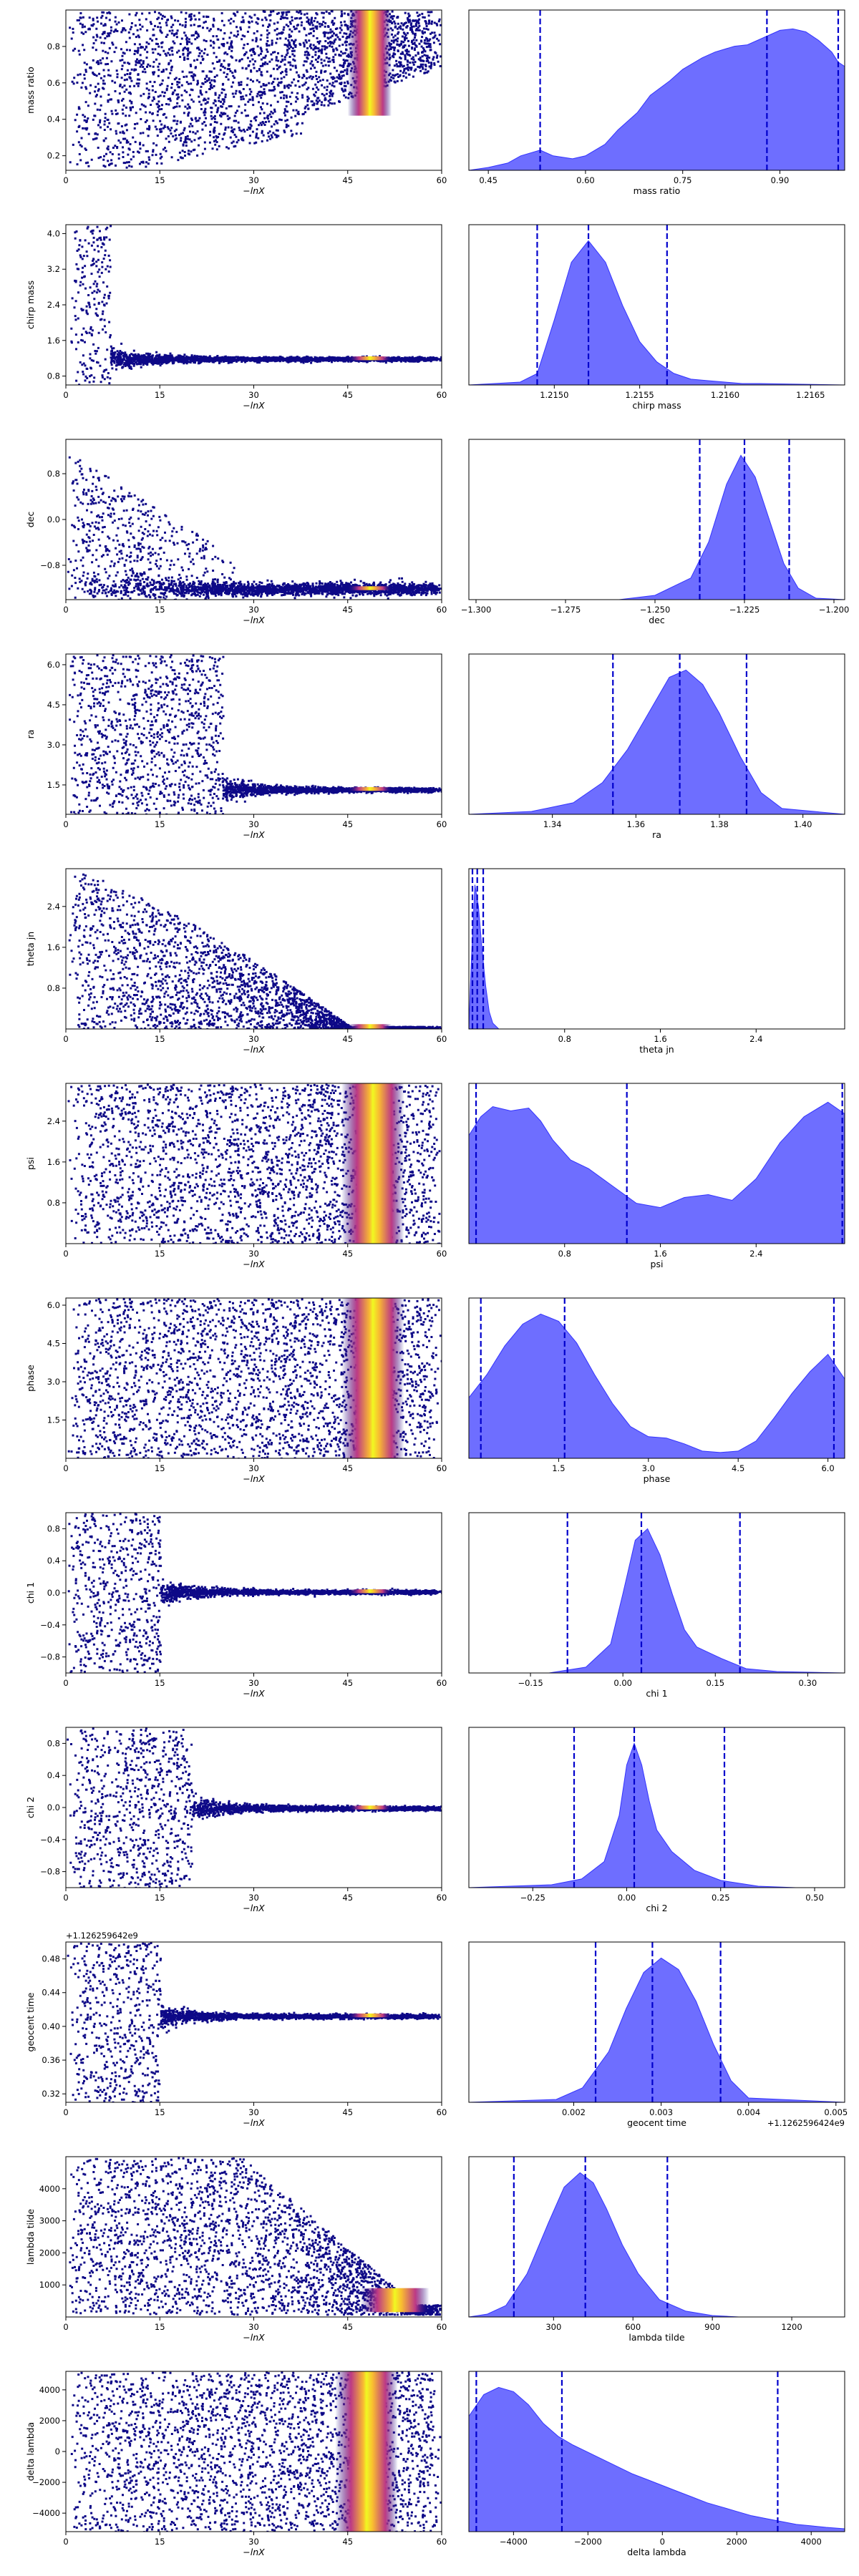 Image resolution: width=859 pixels, height=2576 pixels. What do you see at coordinates (657, 620) in the screenshot?
I see `posterior-xlabel: dec` at bounding box center [657, 620].